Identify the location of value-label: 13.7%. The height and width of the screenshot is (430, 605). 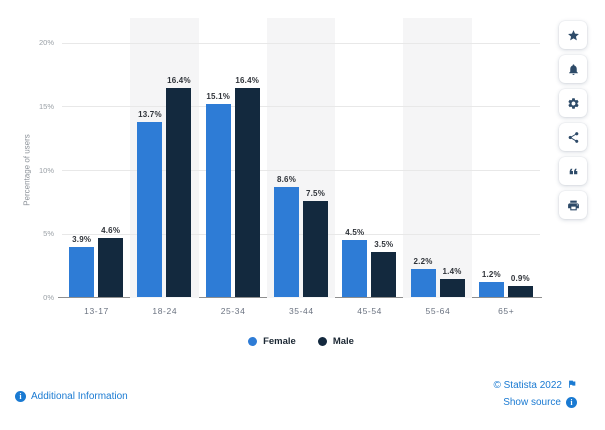
(150, 115).